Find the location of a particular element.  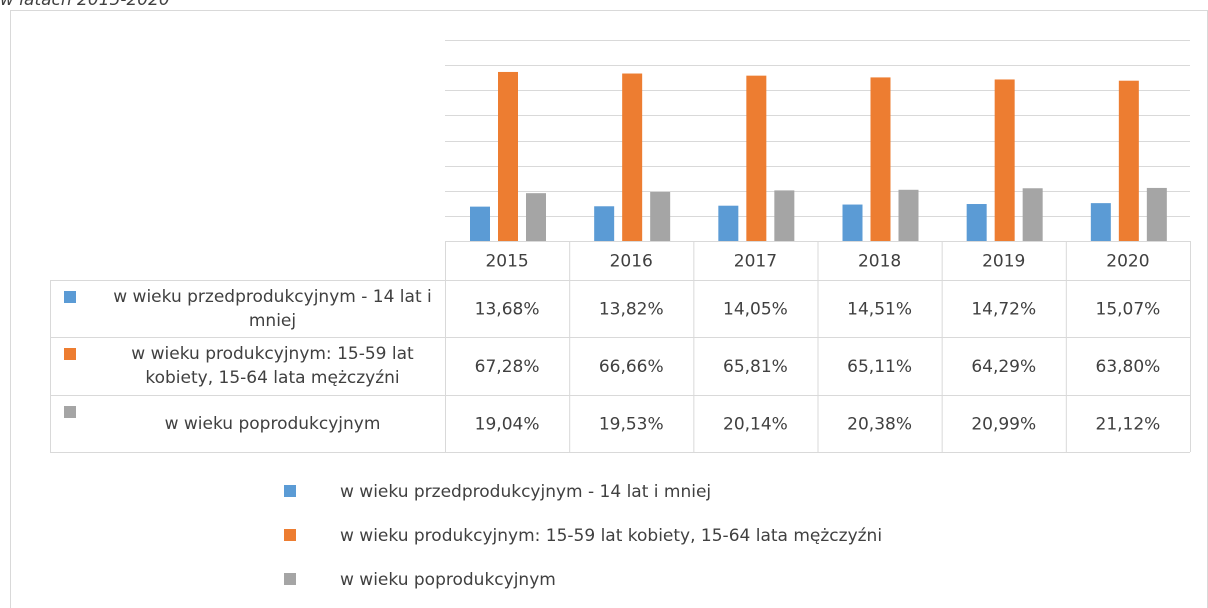

data-label: 13,68% is located at coordinates (507, 310).